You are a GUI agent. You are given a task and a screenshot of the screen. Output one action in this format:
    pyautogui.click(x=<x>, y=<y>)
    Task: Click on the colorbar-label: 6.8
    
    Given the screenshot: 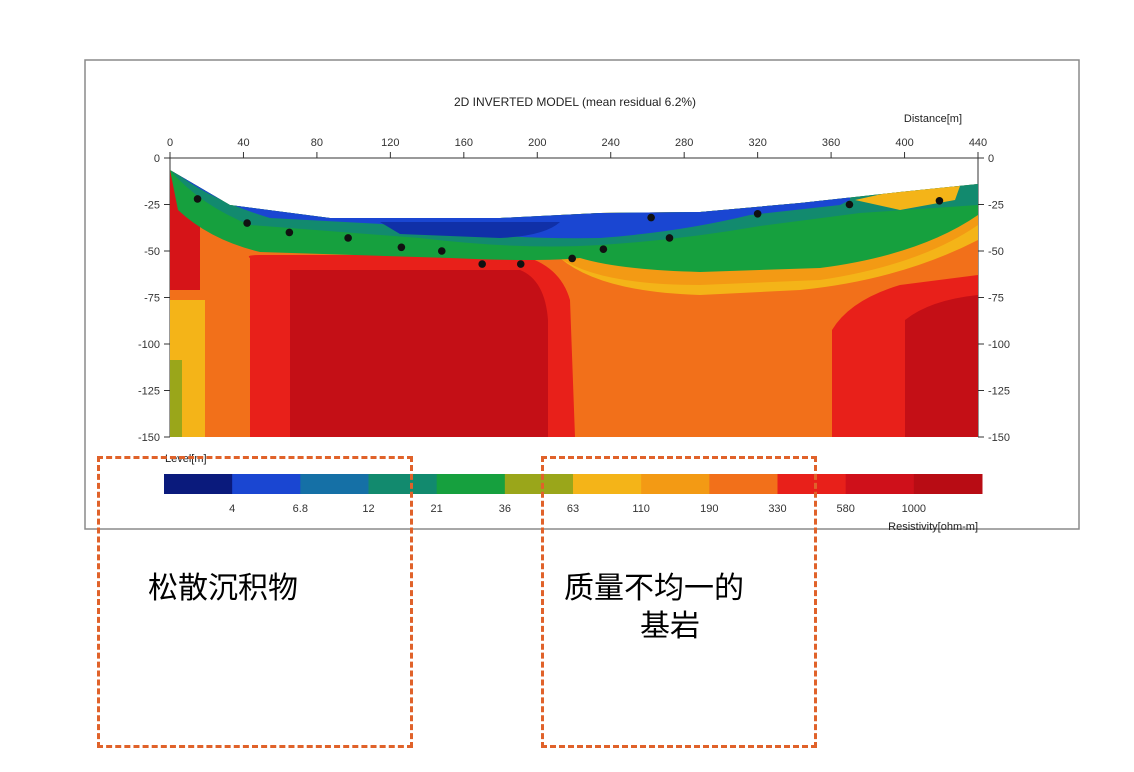 What is the action you would take?
    pyautogui.click(x=300, y=509)
    